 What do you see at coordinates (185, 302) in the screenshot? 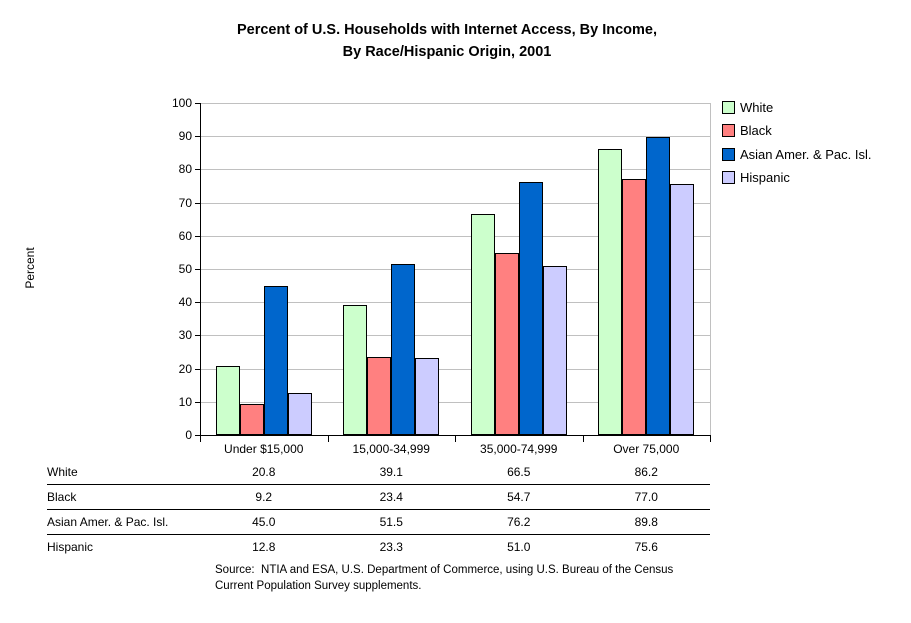
I see `y-axis-tick-label: 40` at bounding box center [185, 302].